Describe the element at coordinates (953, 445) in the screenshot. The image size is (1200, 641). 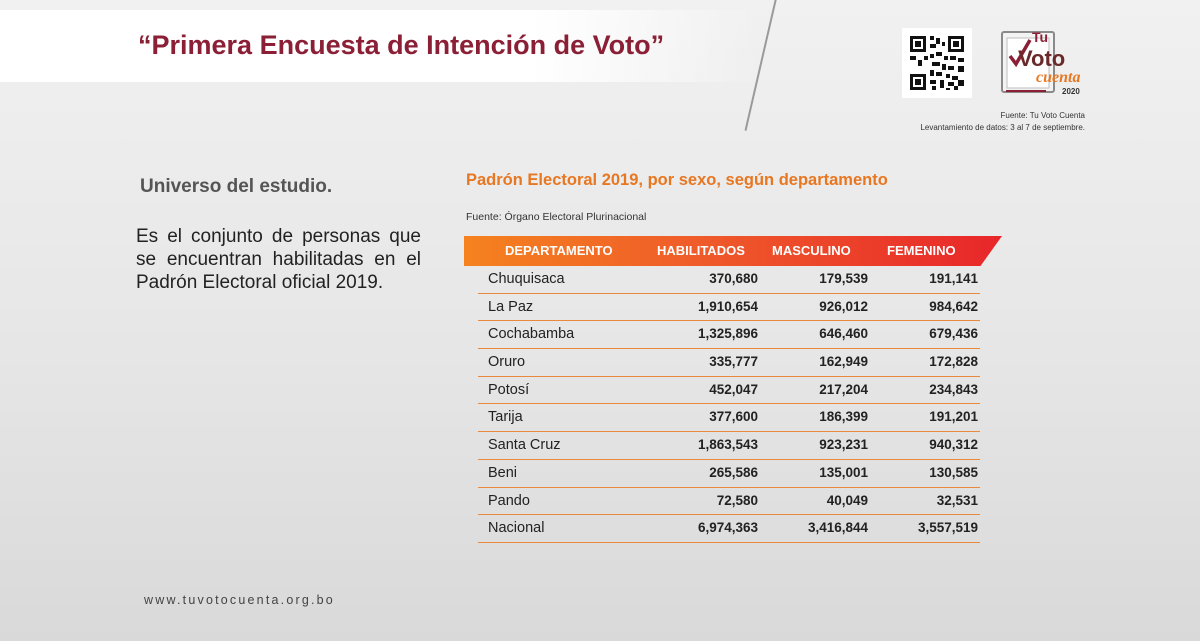
I see `cell-femenino: 940,312` at that location.